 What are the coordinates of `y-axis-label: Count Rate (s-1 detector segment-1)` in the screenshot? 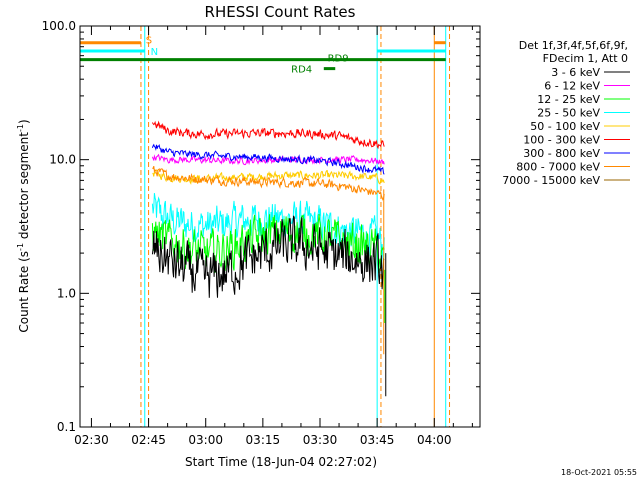 It's located at (23, 225).